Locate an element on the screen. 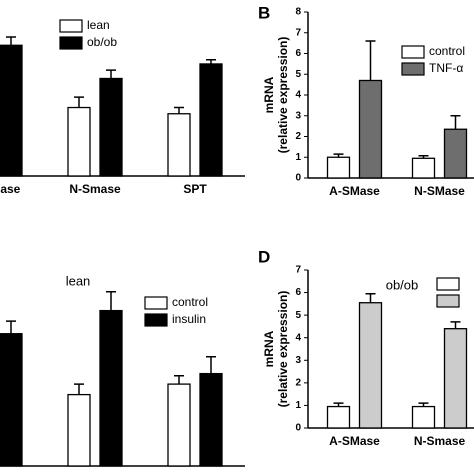  panel-label: D is located at coordinates (264, 256).